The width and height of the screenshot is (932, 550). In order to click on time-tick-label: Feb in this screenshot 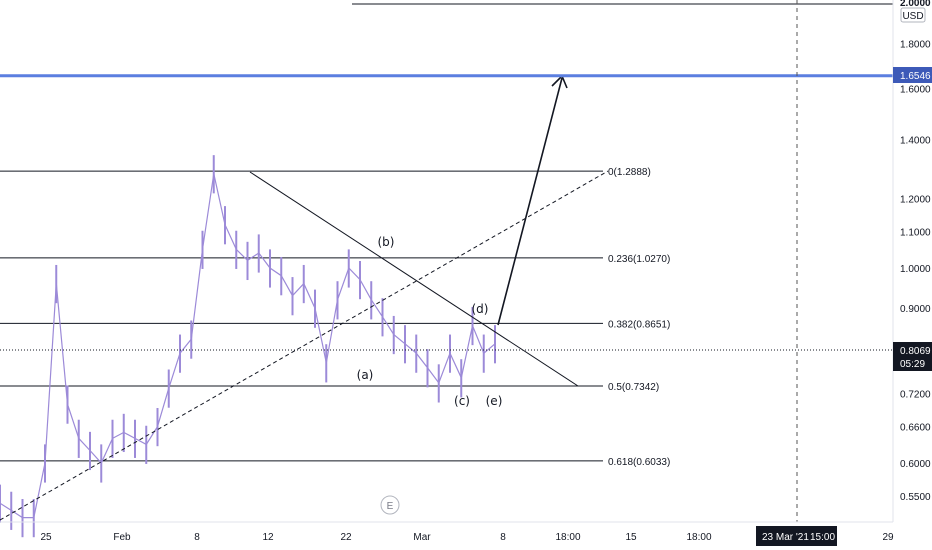, I will do `click(122, 537)`.